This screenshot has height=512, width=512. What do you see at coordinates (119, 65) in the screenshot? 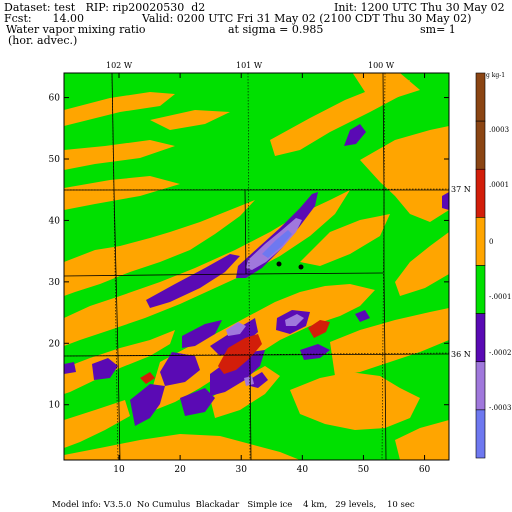
I see `longitude-label-102w: 102 W` at bounding box center [119, 65].